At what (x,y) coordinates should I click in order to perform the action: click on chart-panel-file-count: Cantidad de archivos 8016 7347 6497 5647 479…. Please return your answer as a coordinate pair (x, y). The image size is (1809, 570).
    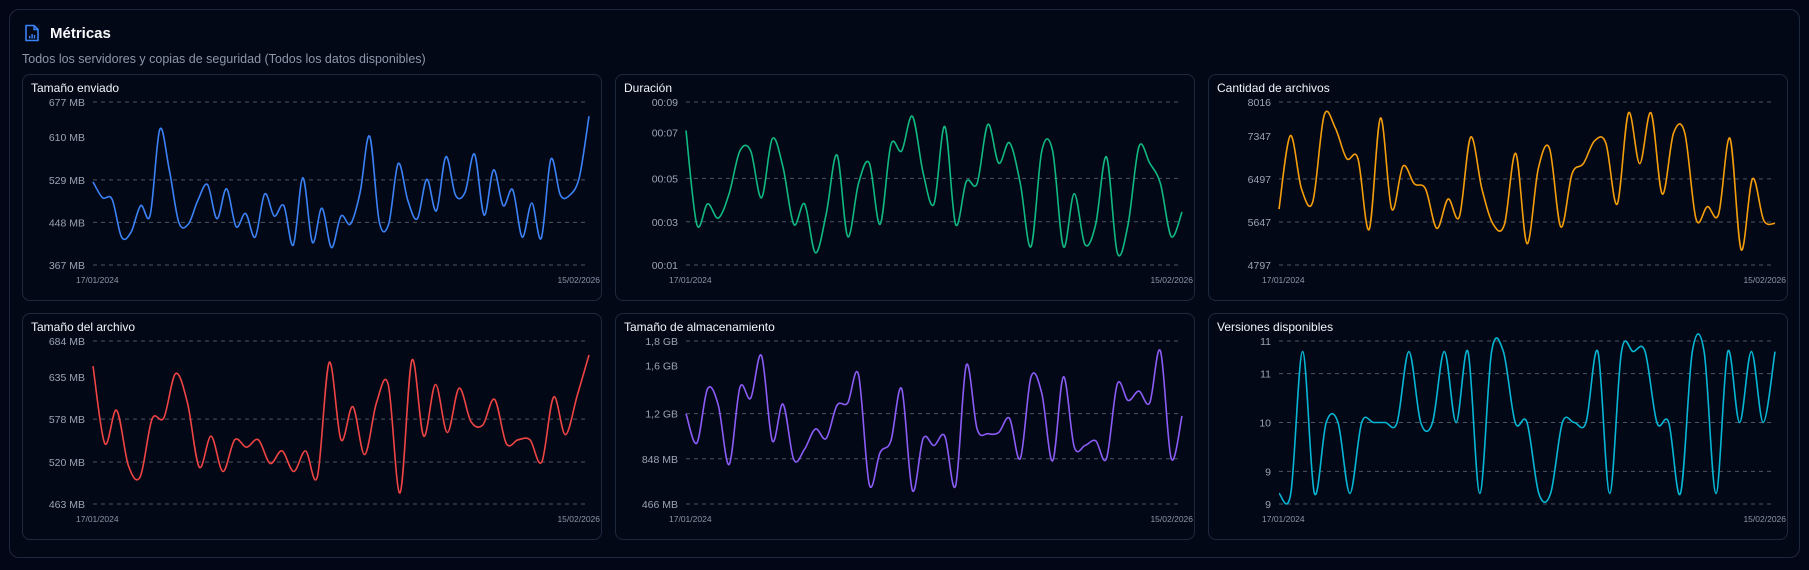
    Looking at the image, I should click on (1498, 187).